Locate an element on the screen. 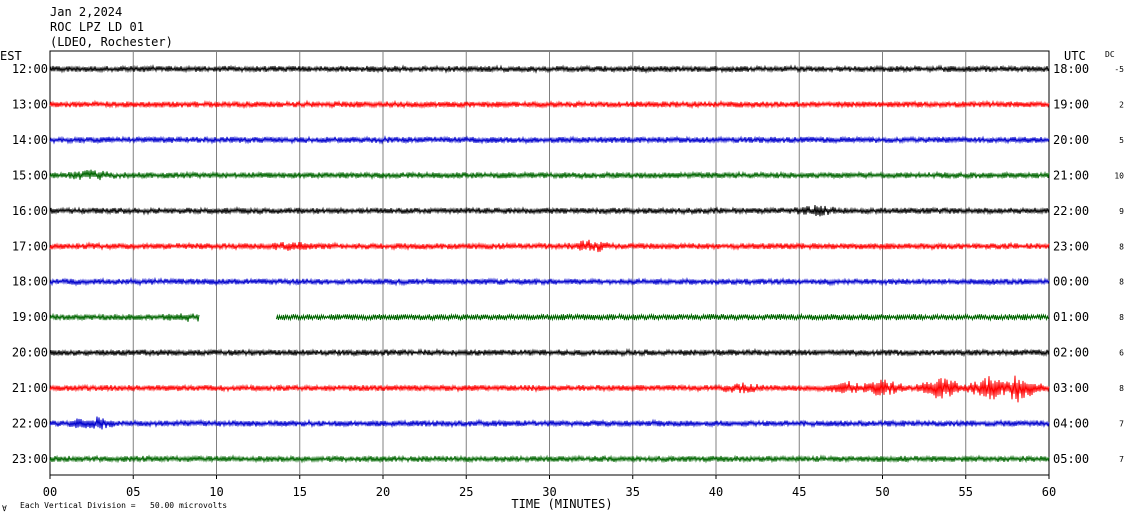 The height and width of the screenshot is (519, 1130). est-hour-label: 18:00 is located at coordinates (30, 282).